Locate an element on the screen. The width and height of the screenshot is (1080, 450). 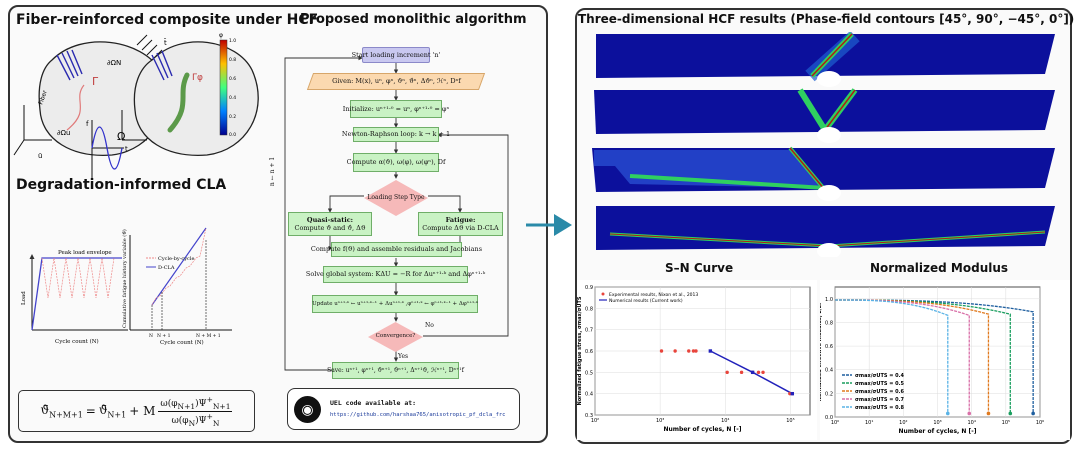
start-increment-box: Start loading increment 'n' is located at coordinates (396, 55).